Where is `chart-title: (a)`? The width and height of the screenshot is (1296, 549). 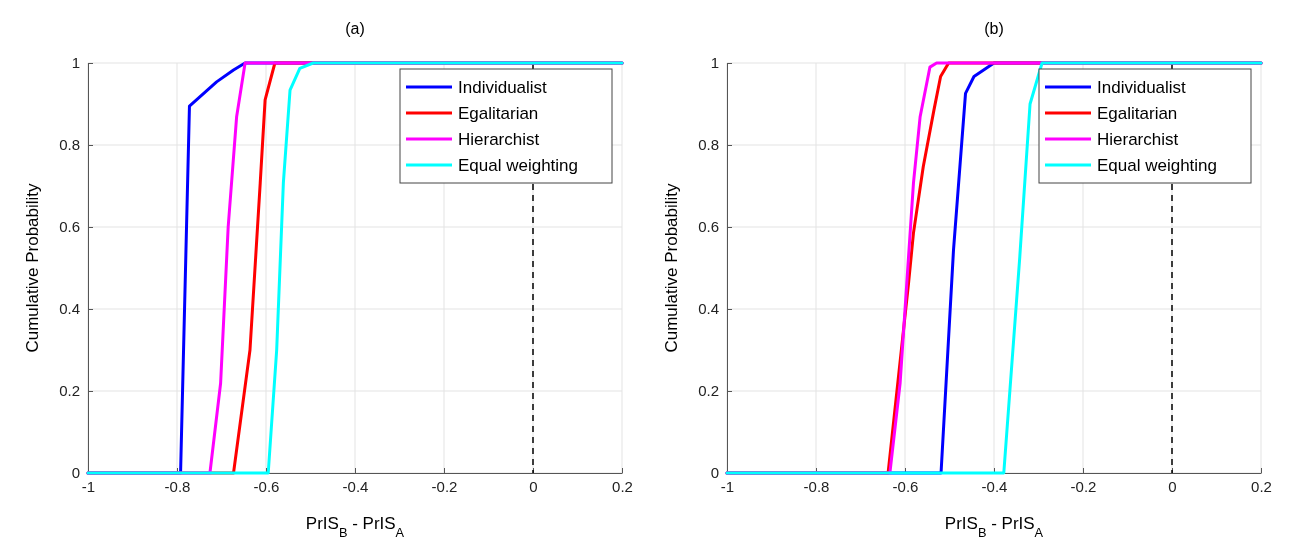
chart-title: (a) is located at coordinates (355, 28).